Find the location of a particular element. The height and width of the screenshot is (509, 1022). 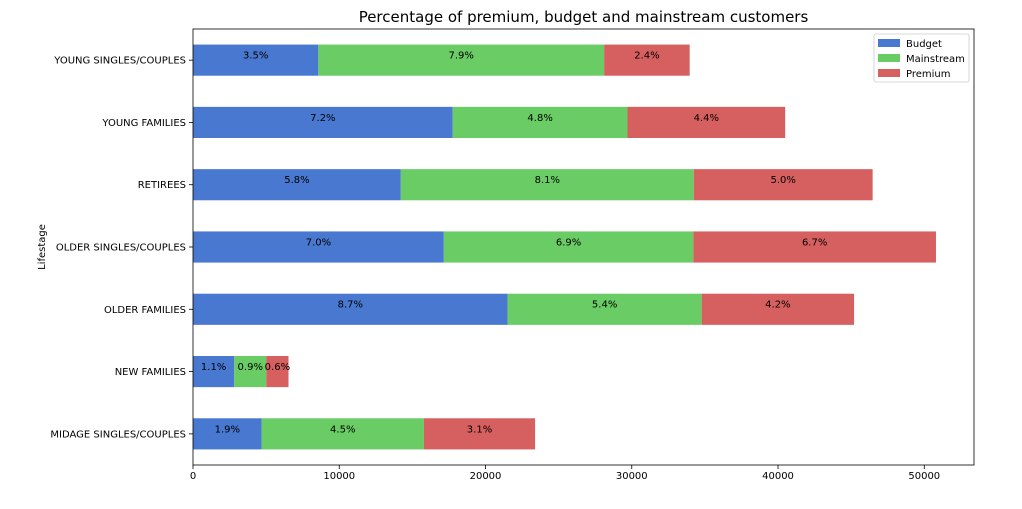

bar-premium-older-singles-couples is located at coordinates (814, 247).